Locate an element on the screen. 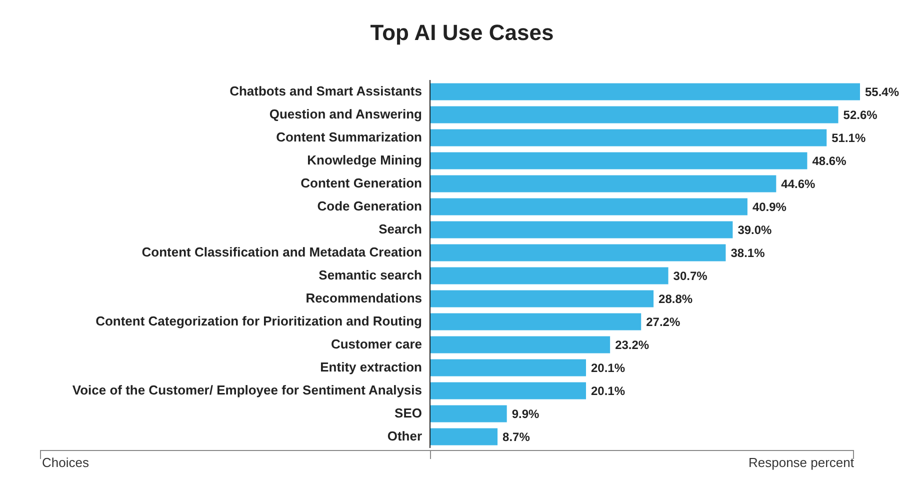 This screenshot has width=924, height=494. data-label: 52.6% is located at coordinates (860, 115).